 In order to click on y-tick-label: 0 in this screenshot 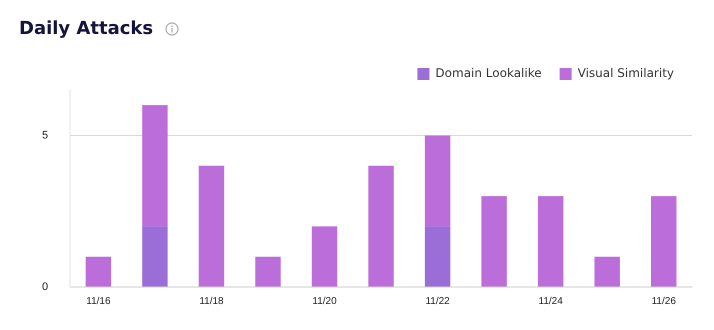, I will do `click(45, 287)`.